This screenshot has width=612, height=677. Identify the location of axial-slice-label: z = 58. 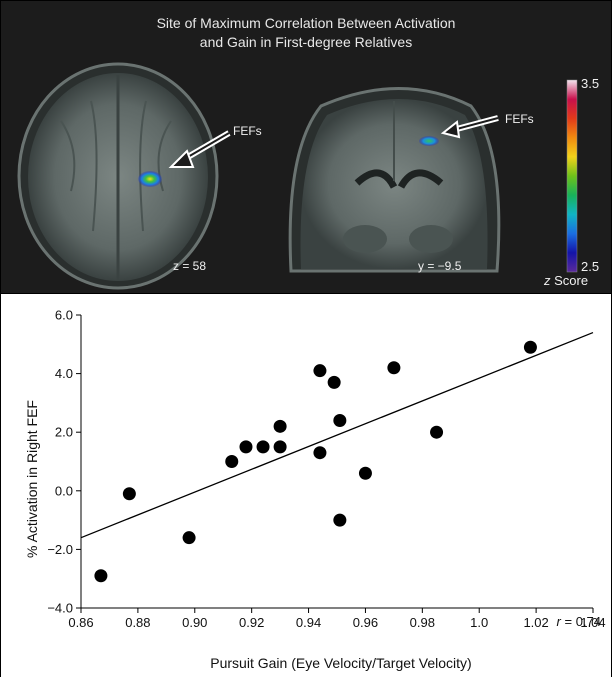
(190, 266).